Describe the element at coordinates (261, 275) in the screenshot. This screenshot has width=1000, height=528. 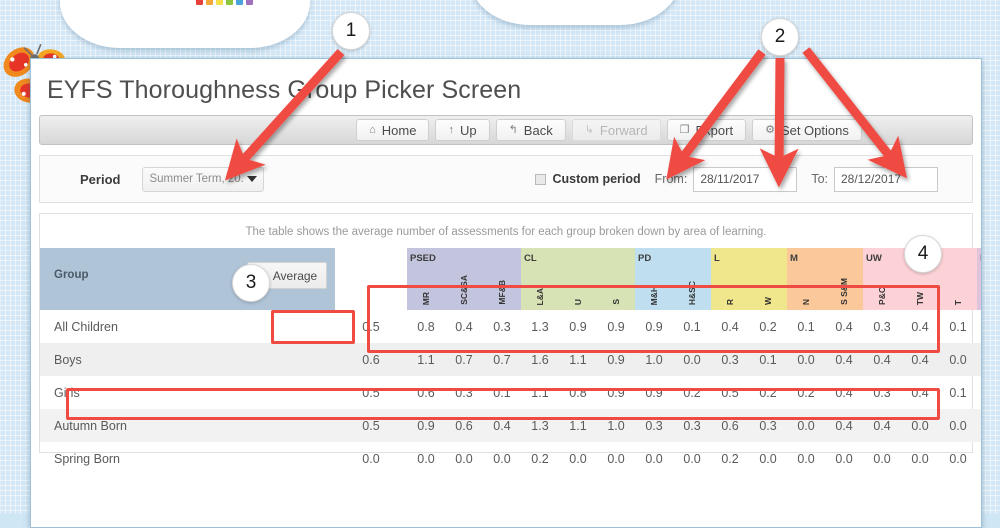
I see `chevron-down-icon` at that location.